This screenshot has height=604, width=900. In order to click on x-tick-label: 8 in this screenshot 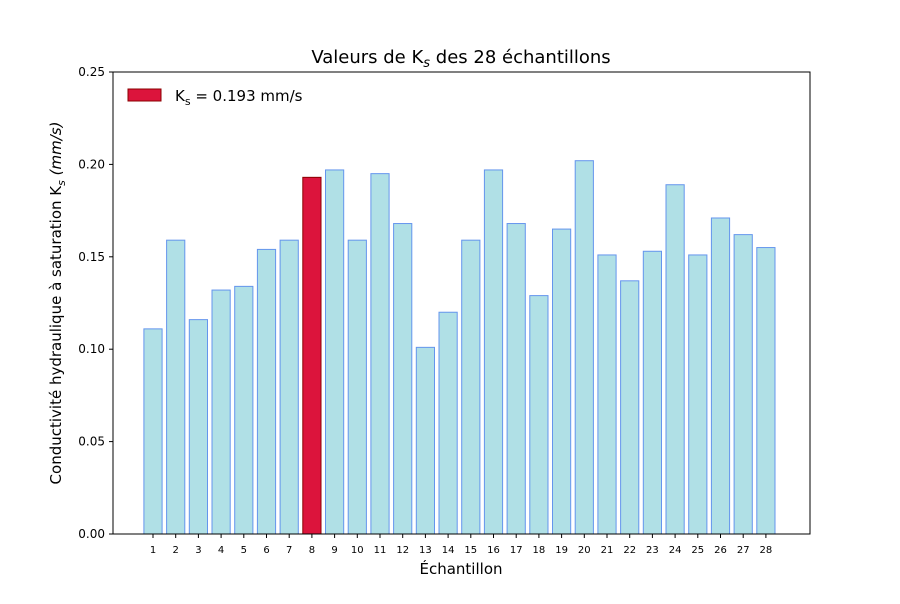, I will do `click(312, 550)`.